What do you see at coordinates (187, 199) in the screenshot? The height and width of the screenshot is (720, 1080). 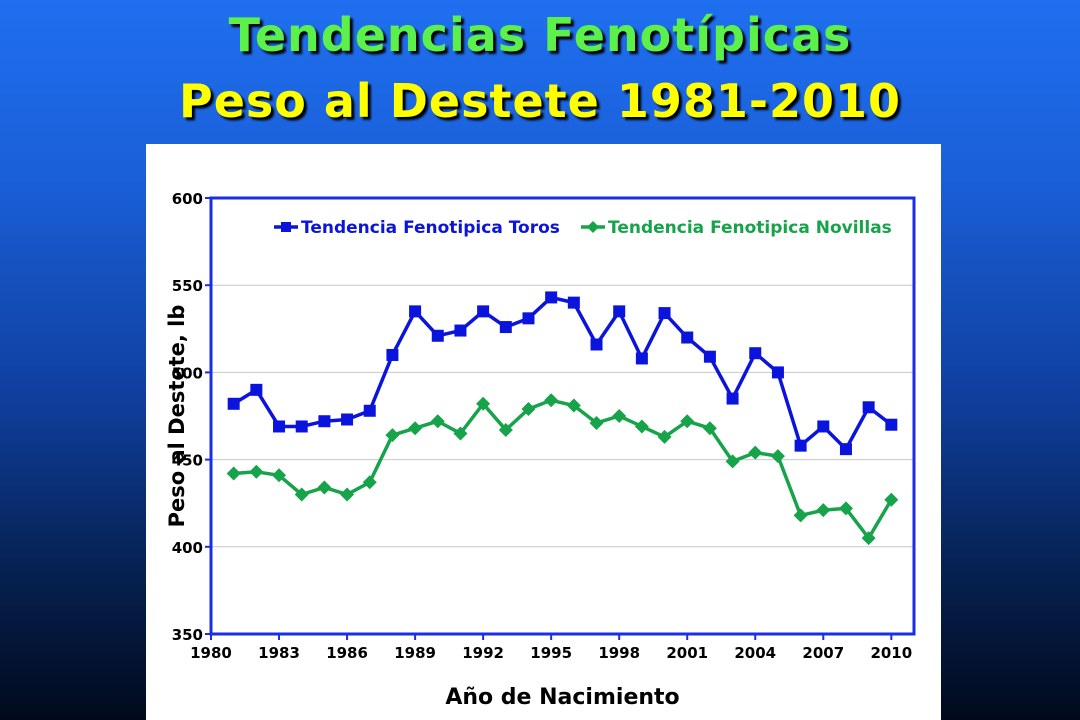 I see `y-tick-label: 600` at bounding box center [187, 199].